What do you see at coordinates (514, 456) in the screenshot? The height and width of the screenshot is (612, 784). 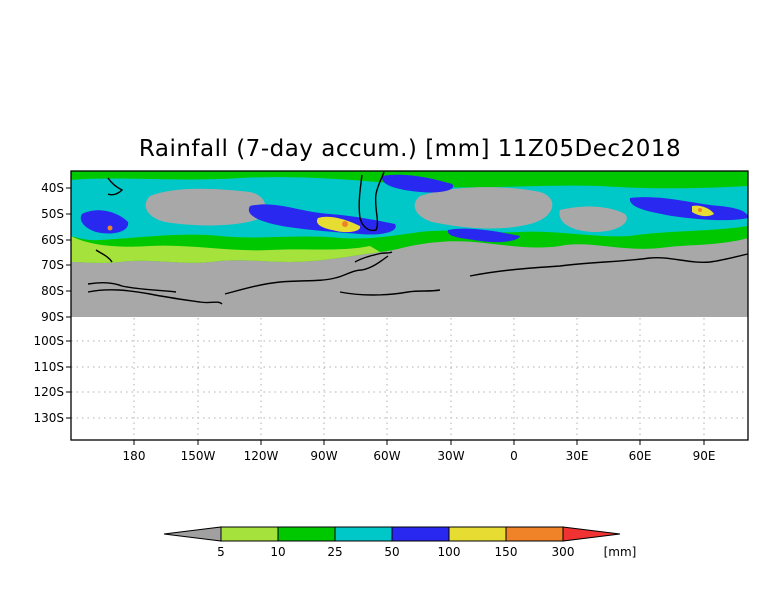 I see `lon-label: 0` at bounding box center [514, 456].